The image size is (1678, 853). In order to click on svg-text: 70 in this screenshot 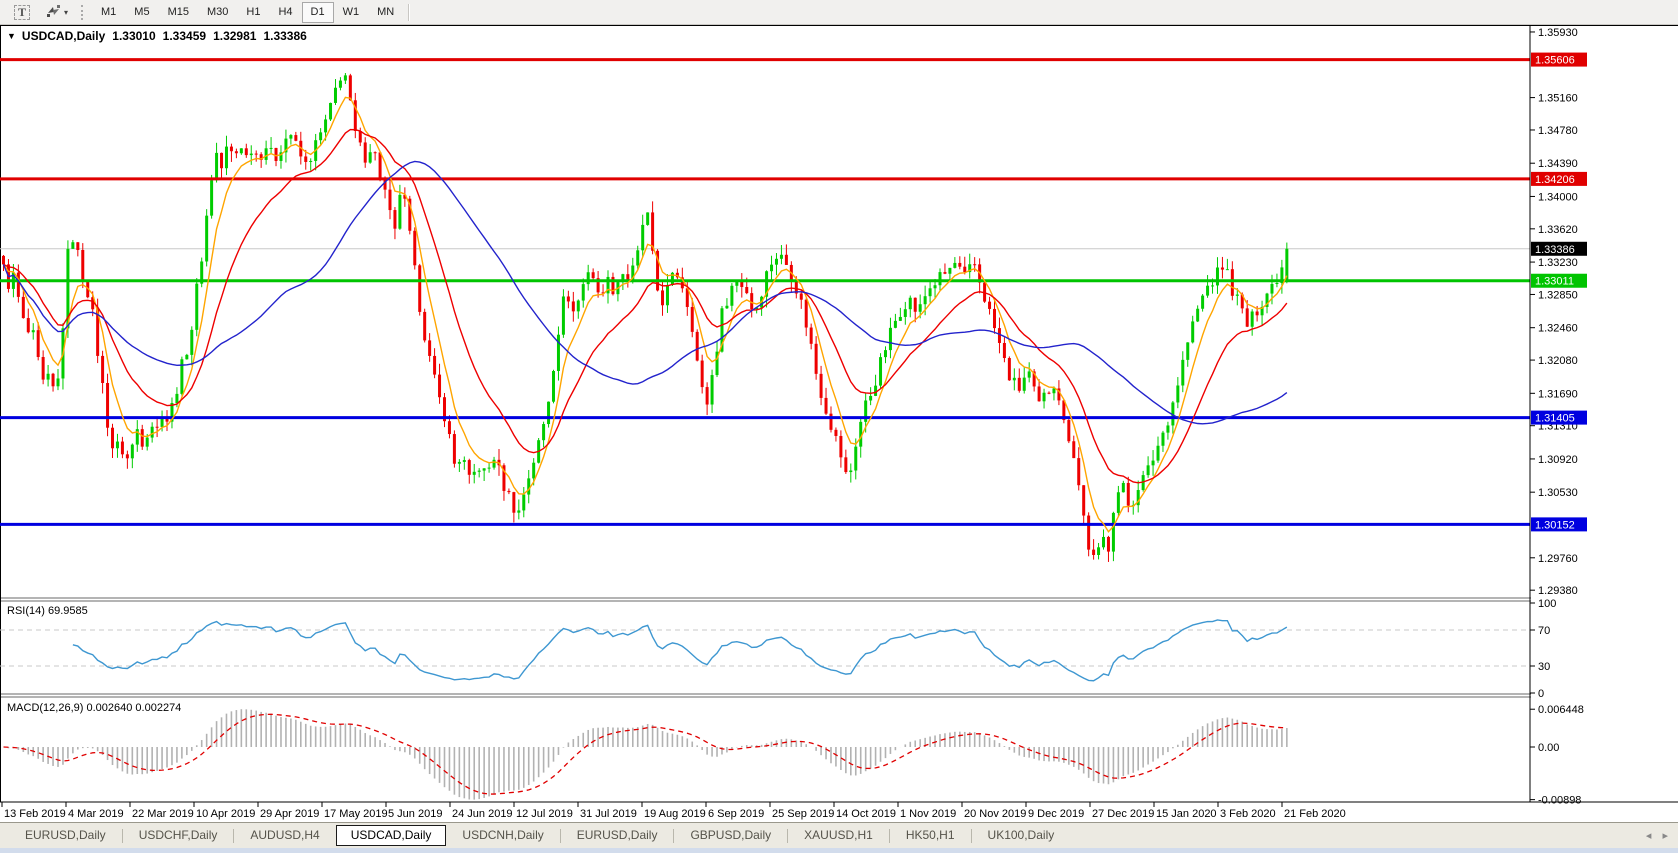, I will do `click(1544, 631)`.